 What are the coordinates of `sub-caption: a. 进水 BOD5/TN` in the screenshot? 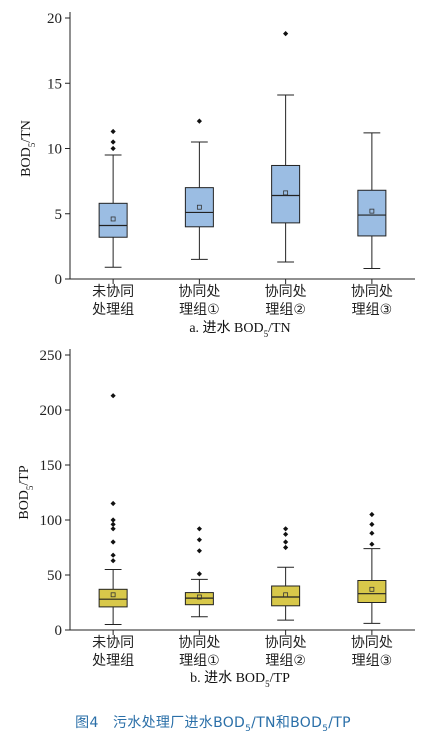 It's located at (239, 329).